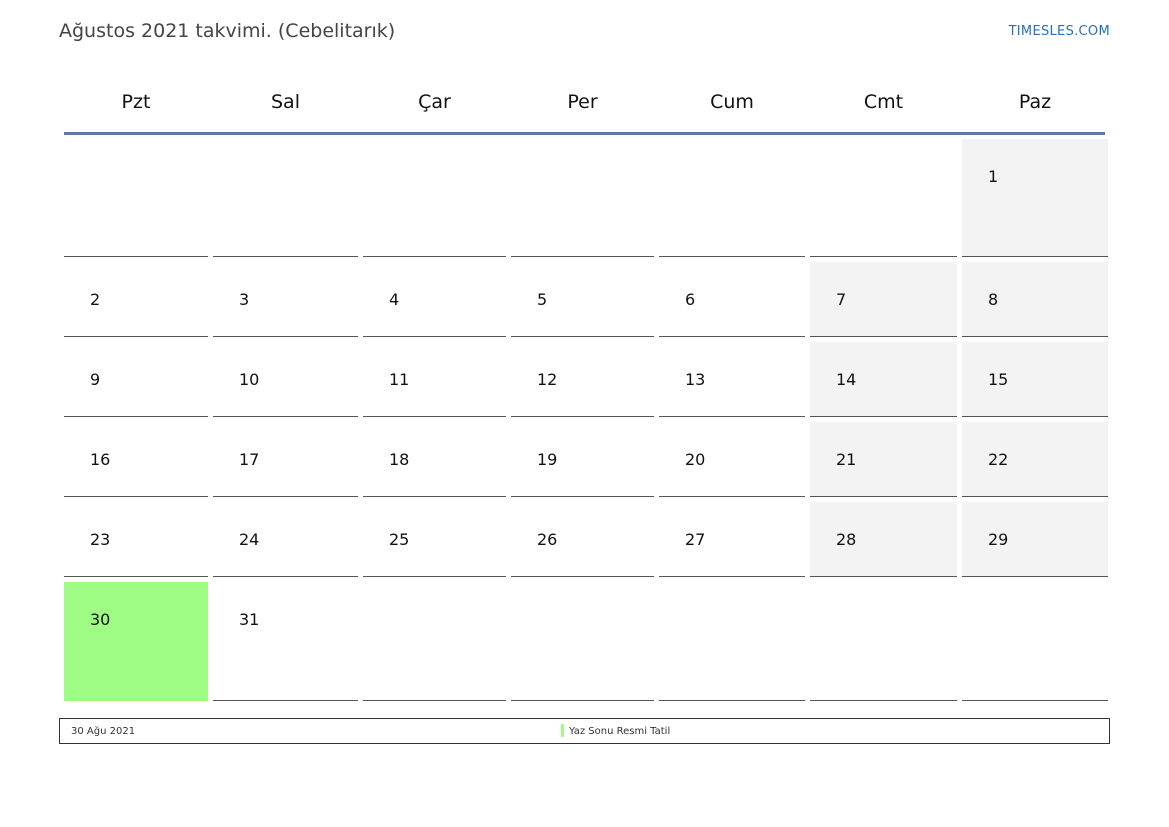 The width and height of the screenshot is (1169, 827). What do you see at coordinates (547, 539) in the screenshot?
I see `day-number: 26` at bounding box center [547, 539].